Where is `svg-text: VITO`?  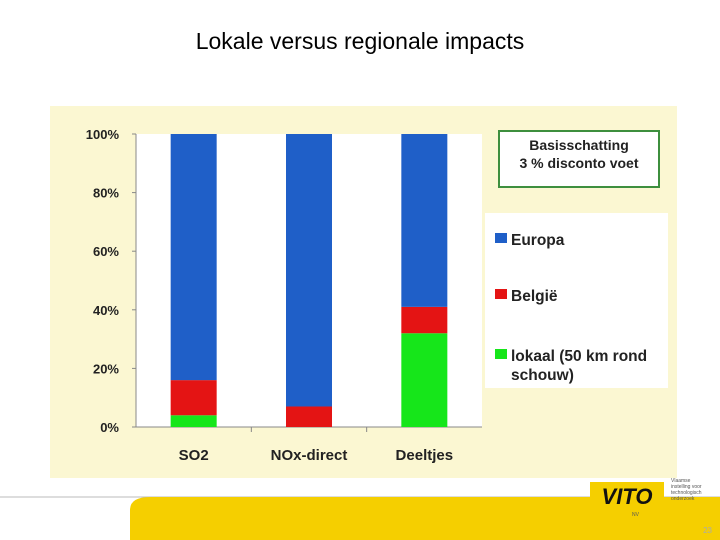 svg-text: VITO is located at coordinates (627, 496).